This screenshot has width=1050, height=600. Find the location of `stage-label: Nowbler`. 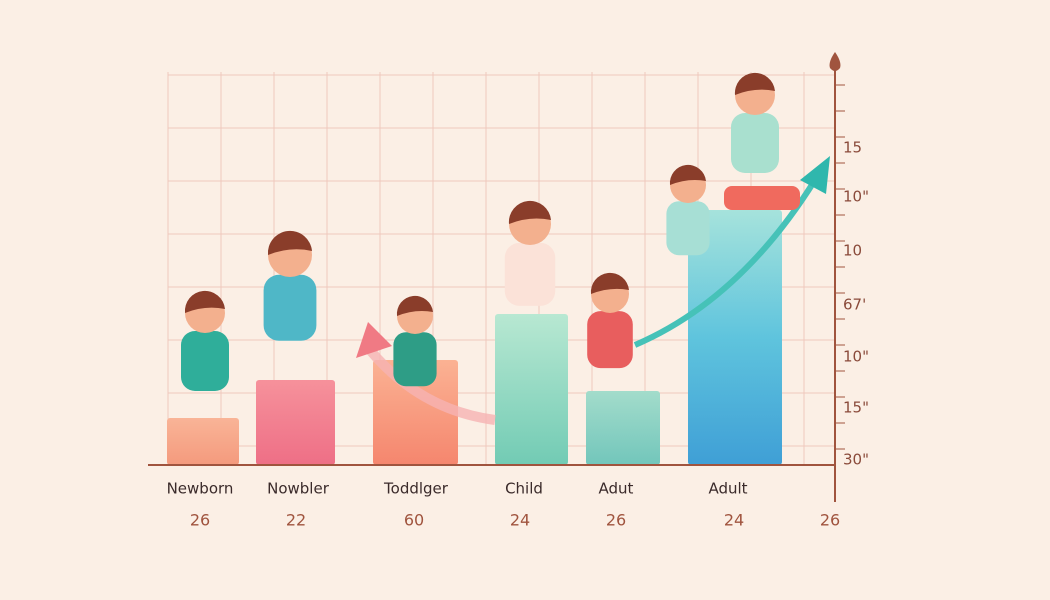

stage-label: Nowbler is located at coordinates (298, 489).